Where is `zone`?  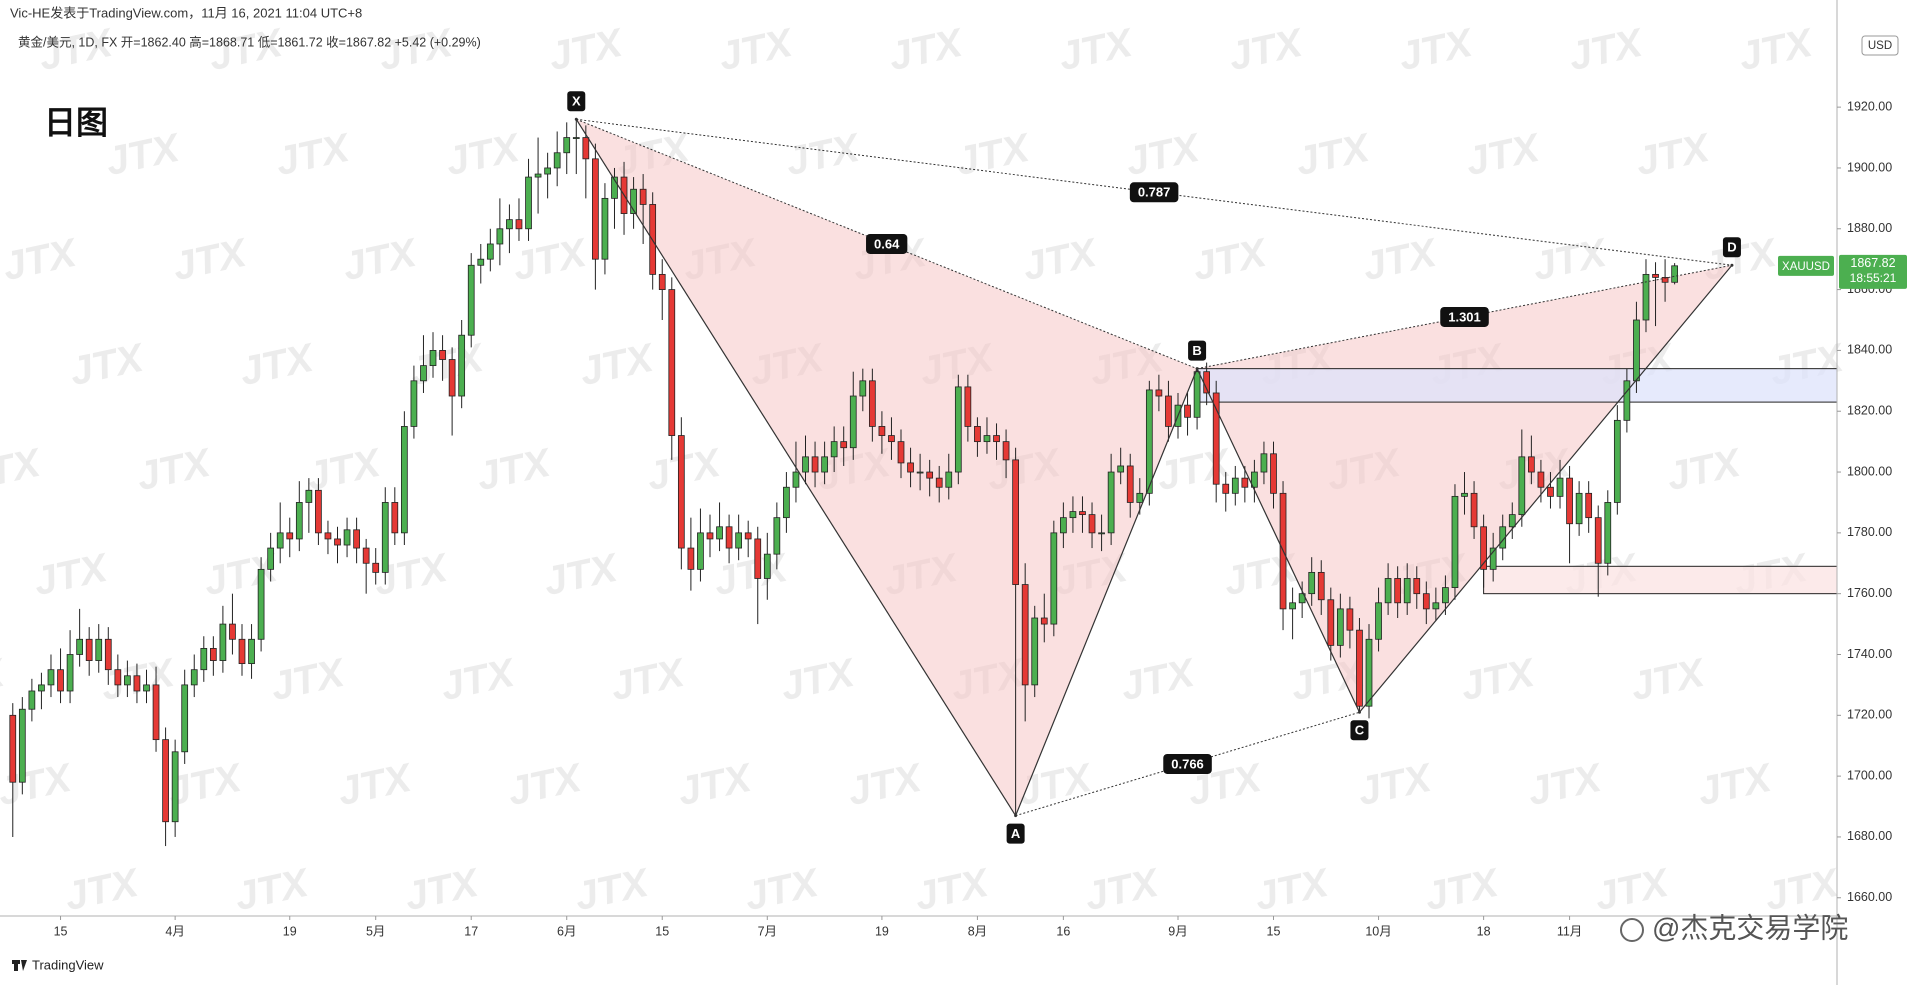
zone is located at coordinates (1517, 385).